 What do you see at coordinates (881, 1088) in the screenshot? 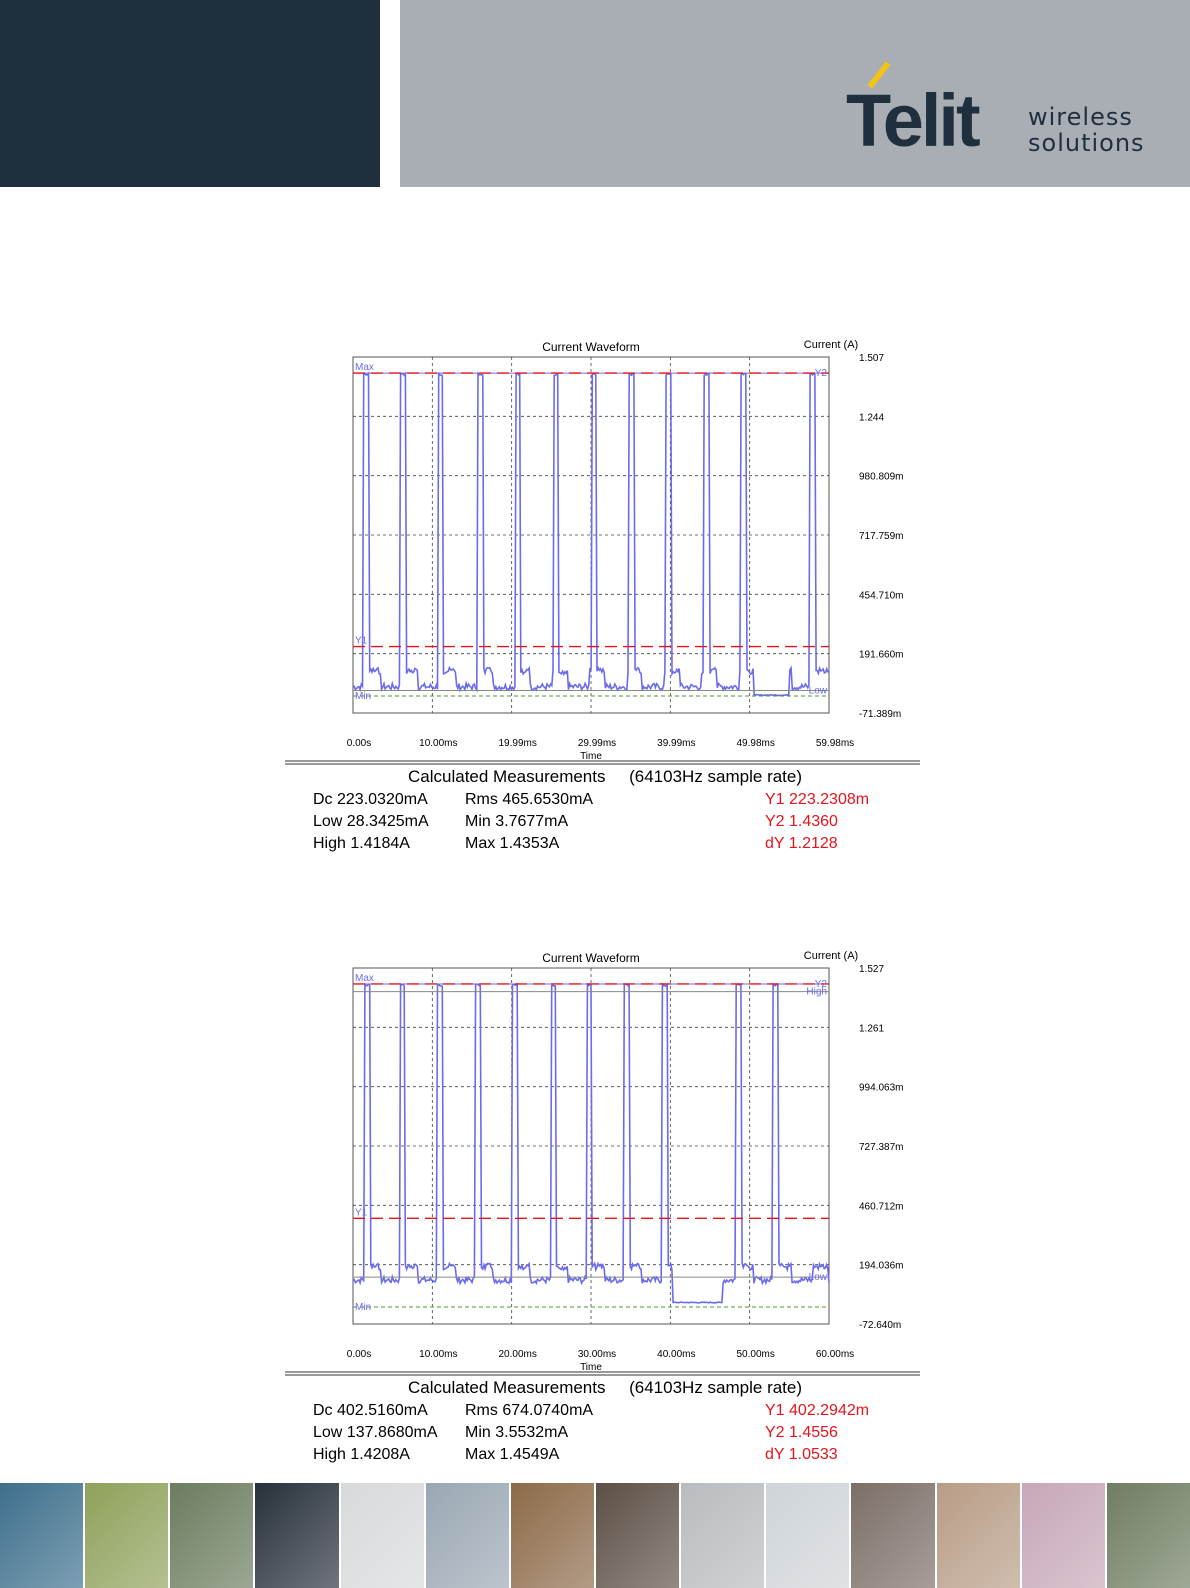
I see `y-tick-label: 994.063m` at bounding box center [881, 1088].